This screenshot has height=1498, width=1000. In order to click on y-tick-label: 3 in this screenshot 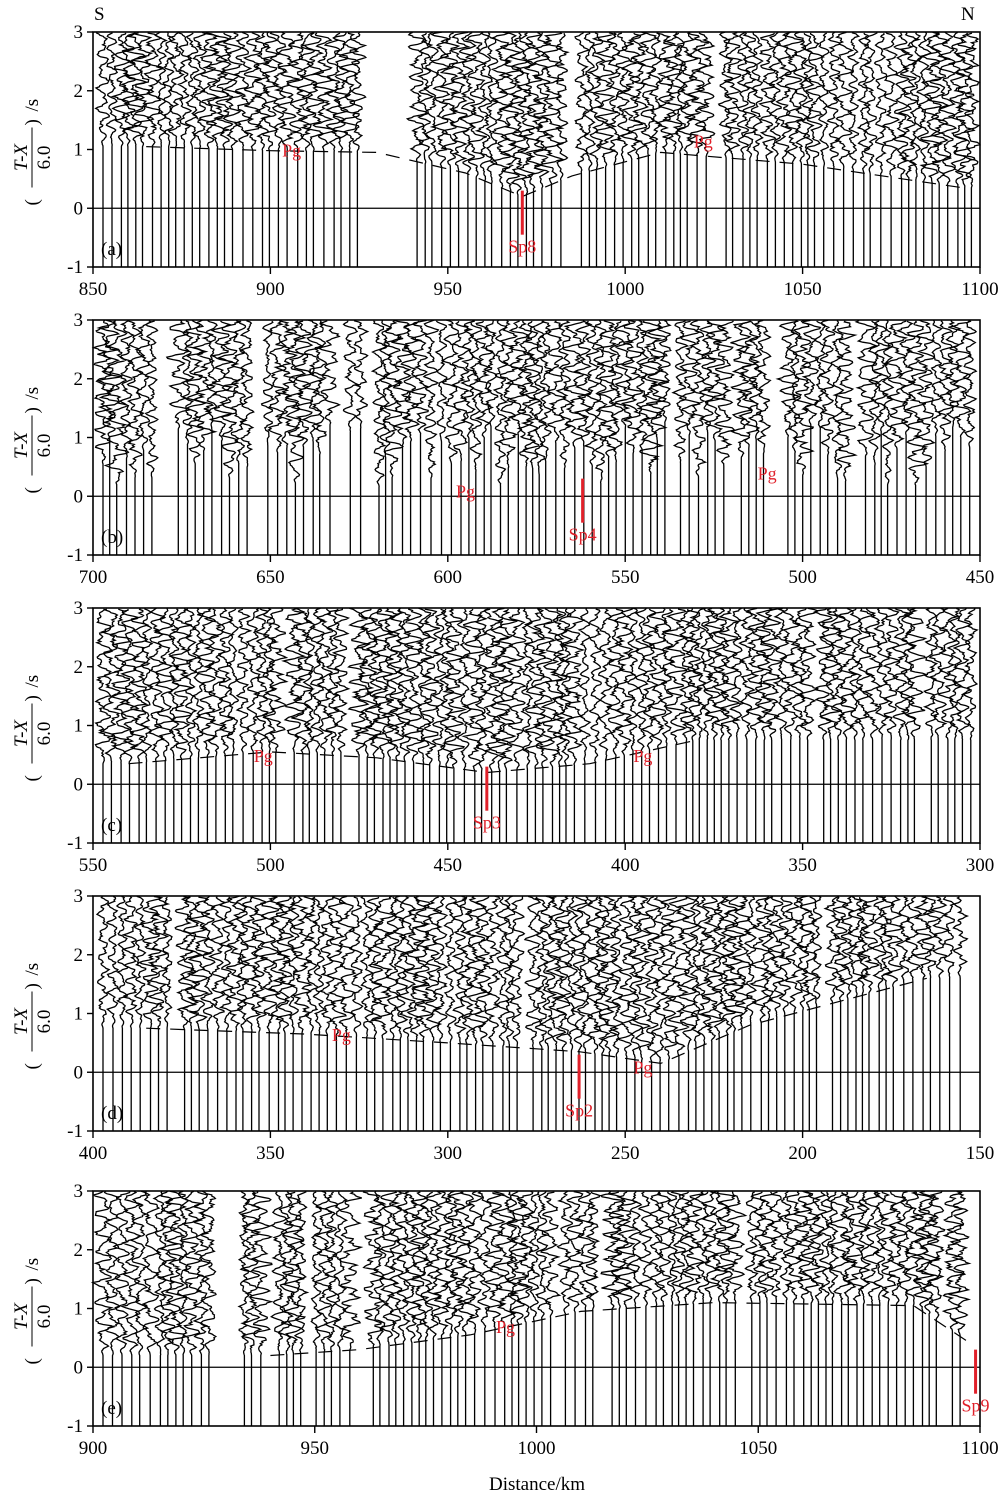, I will do `click(79, 32)`.